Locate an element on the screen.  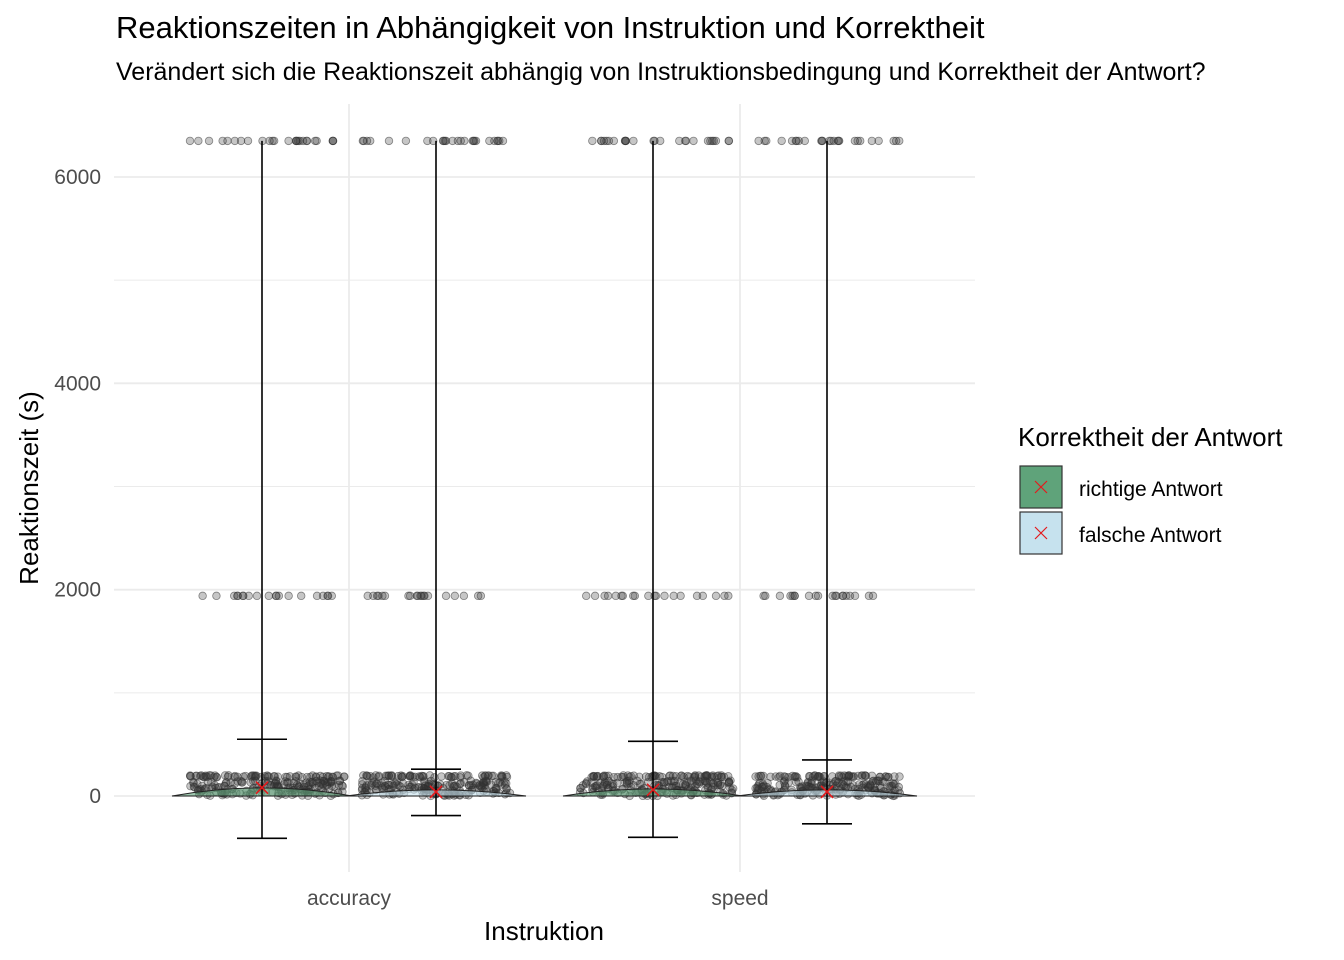
y-tick-label: 0 is located at coordinates (95, 796).